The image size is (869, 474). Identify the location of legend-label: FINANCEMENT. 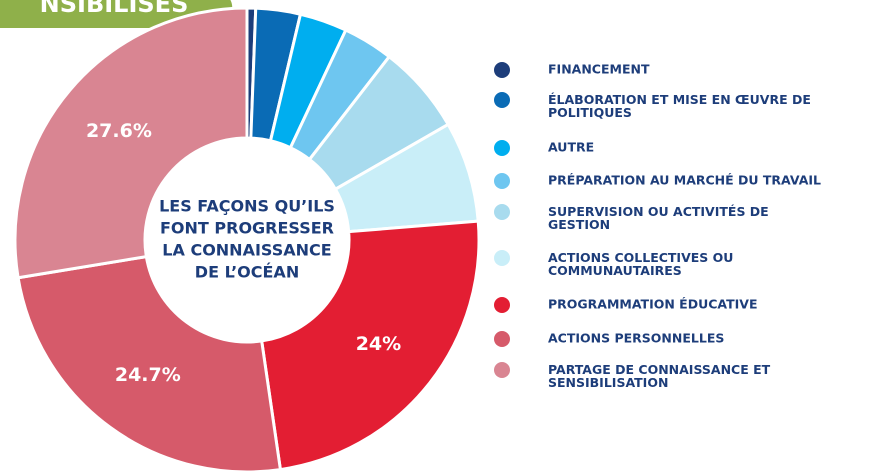
(599, 69).